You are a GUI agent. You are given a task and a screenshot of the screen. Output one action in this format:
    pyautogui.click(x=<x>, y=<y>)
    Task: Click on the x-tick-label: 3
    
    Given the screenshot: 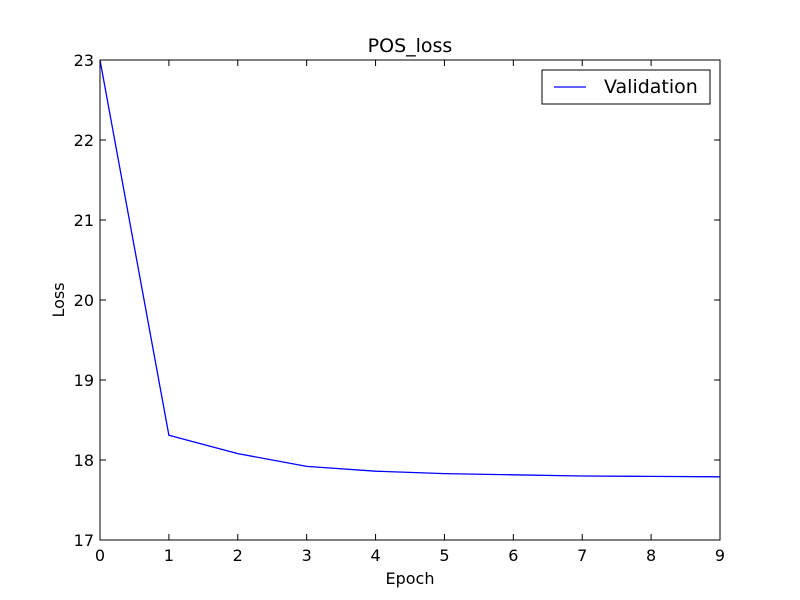 What is the action you would take?
    pyautogui.click(x=307, y=555)
    